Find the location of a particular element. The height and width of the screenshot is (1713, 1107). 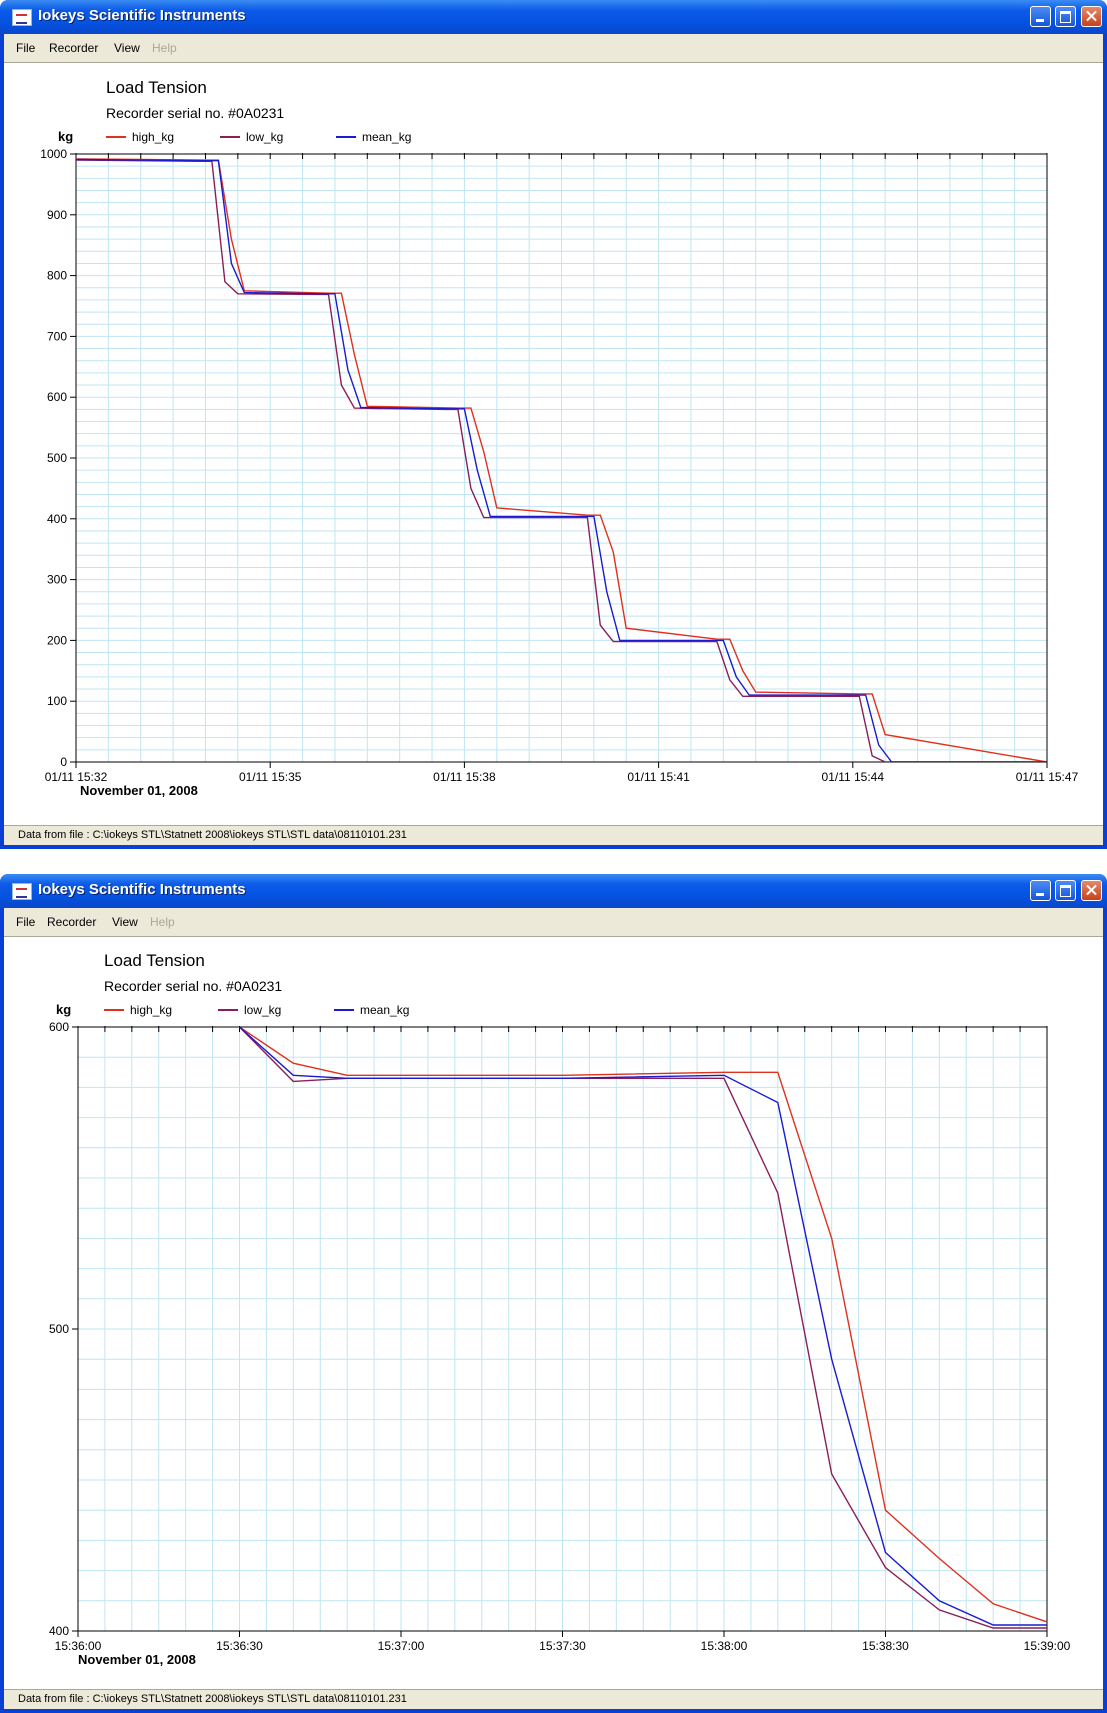

y-tick-label: 700 is located at coordinates (57, 336).